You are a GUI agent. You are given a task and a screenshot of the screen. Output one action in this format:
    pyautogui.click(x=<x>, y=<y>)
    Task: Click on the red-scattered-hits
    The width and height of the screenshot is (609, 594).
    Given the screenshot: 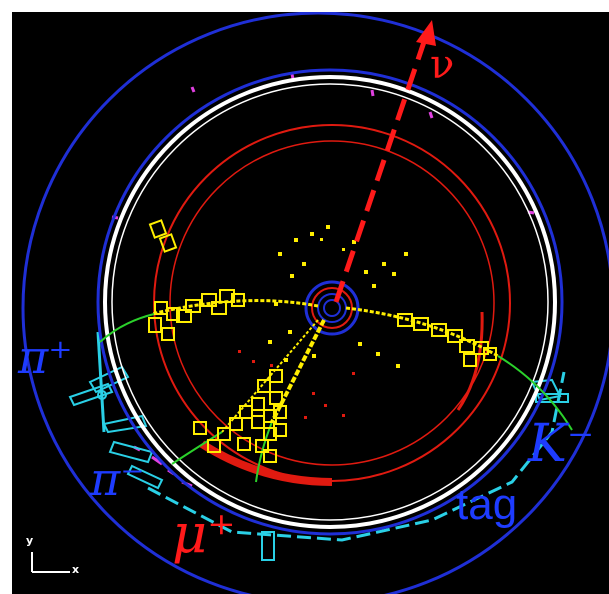 What is the action you would take?
    pyautogui.click(x=296, y=384)
    